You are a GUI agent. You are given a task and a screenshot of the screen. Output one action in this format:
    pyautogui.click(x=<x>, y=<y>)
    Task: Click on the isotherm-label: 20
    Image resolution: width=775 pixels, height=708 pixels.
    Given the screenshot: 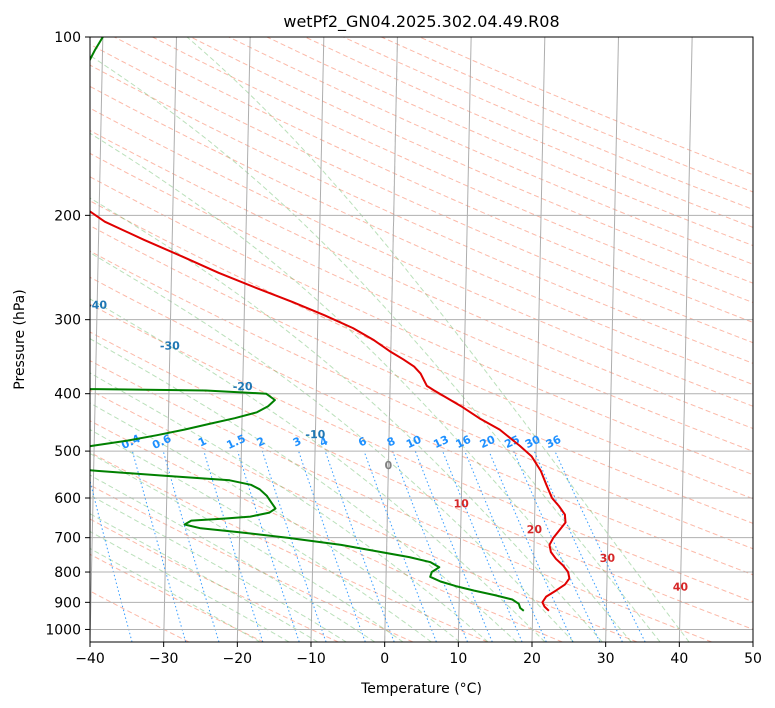 What is the action you would take?
    pyautogui.click(x=535, y=529)
    